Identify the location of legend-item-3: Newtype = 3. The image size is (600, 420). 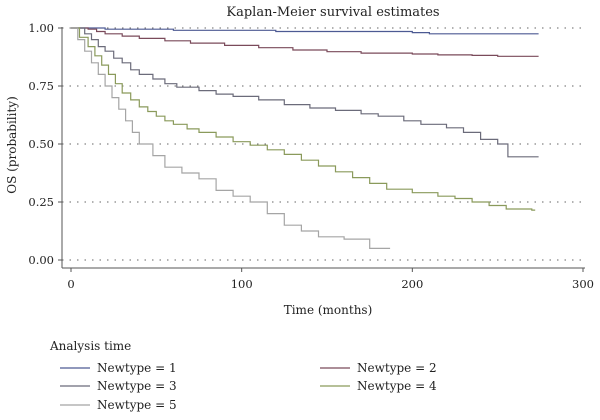
(118, 386).